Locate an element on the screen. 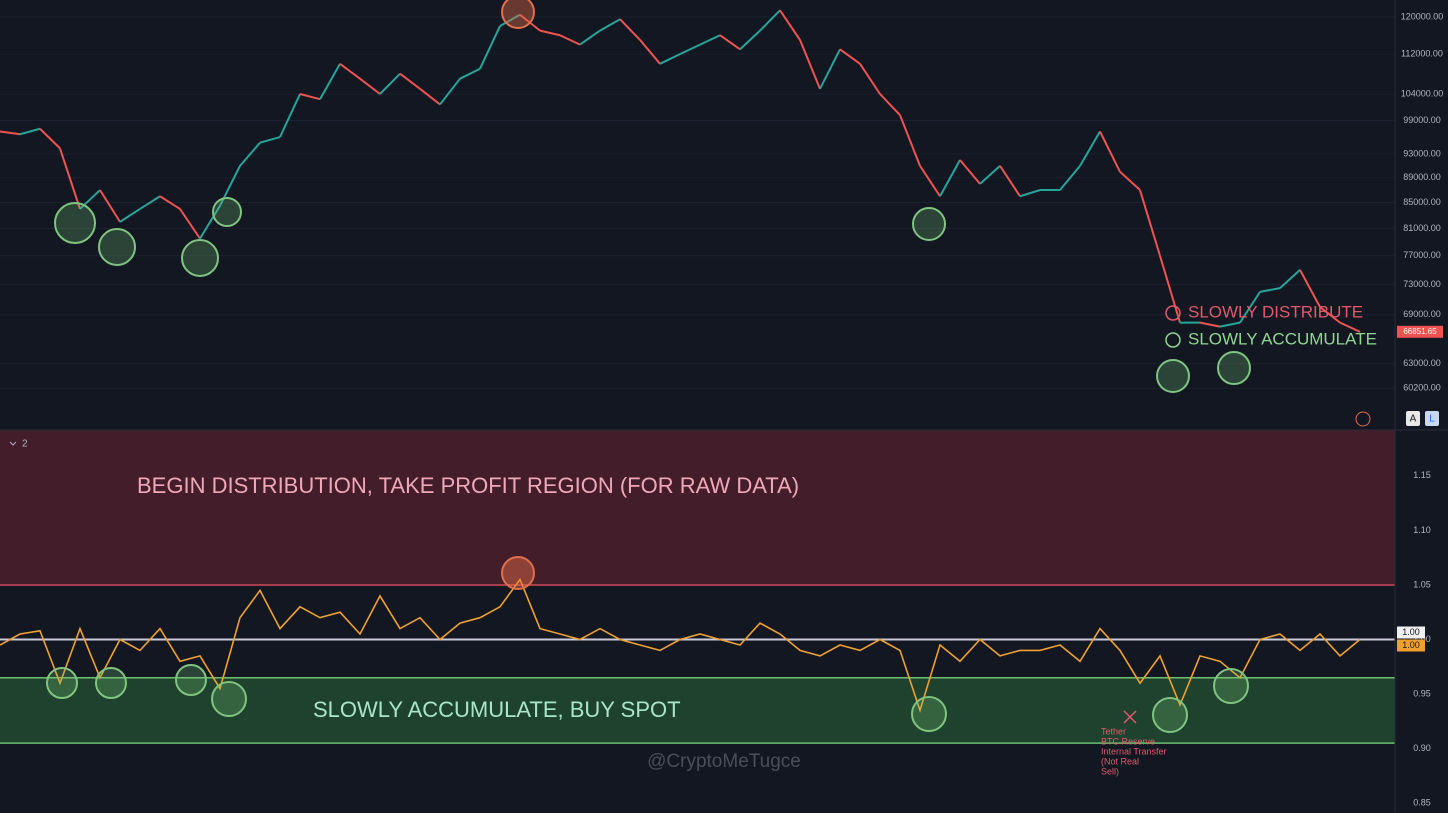 The image size is (1448, 813). button-label: A is located at coordinates (1413, 419).